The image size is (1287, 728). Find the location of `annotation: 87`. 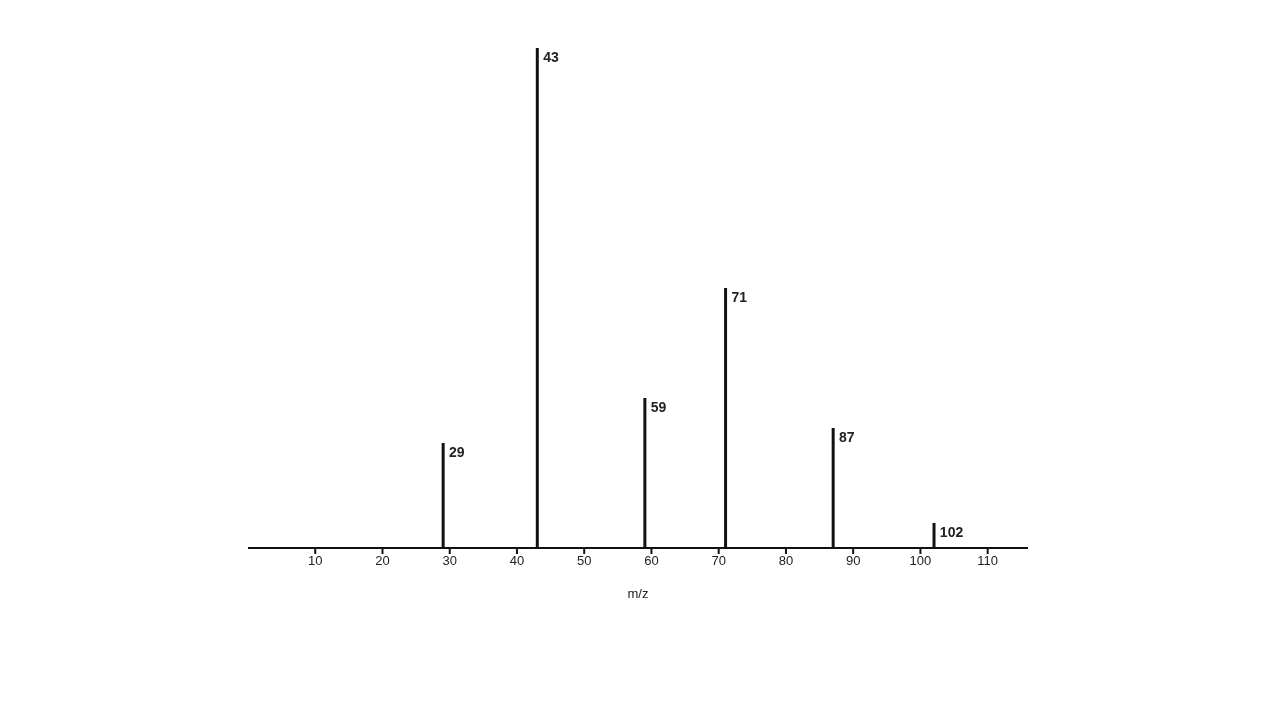

annotation: 87 is located at coordinates (847, 437).